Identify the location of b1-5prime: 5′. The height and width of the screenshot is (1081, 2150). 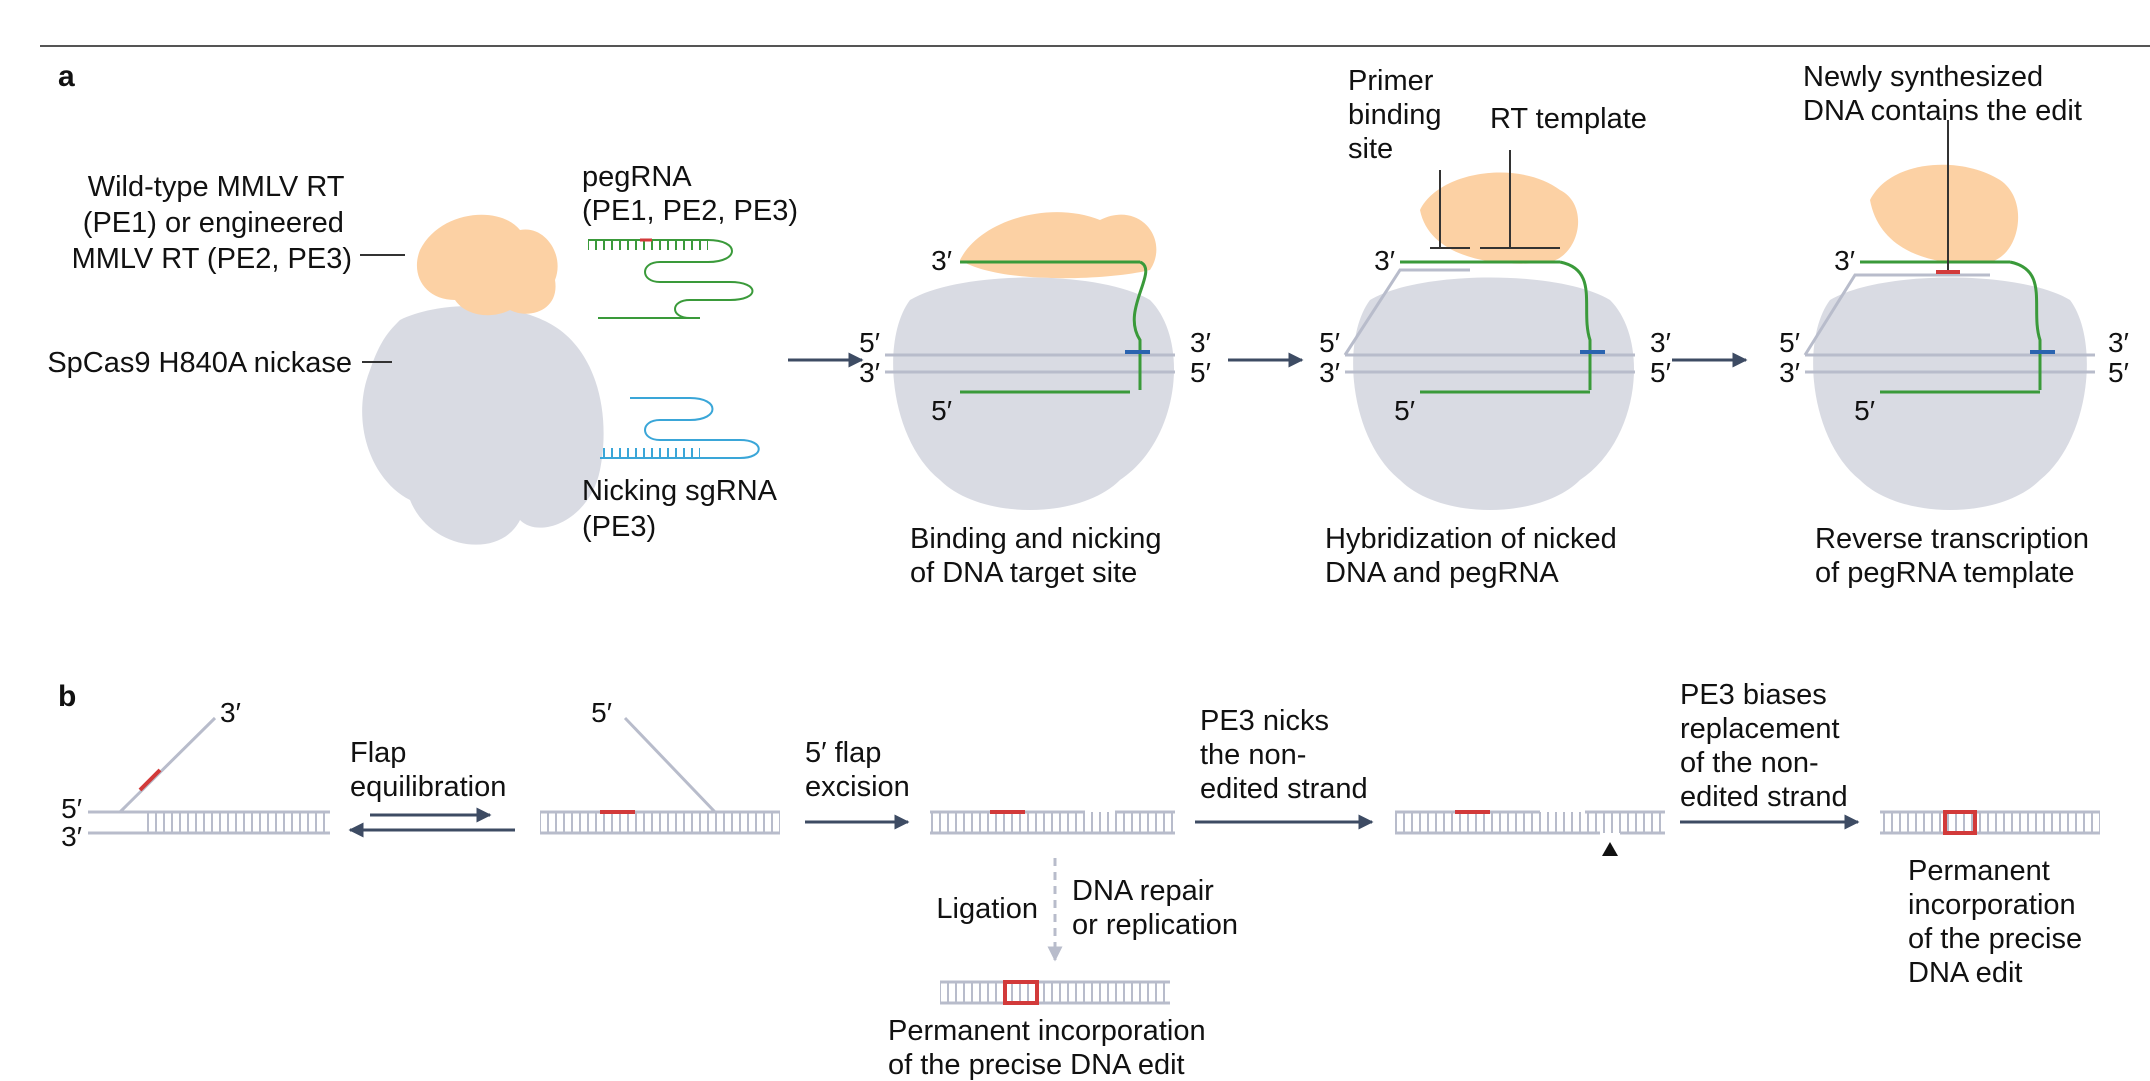
(71, 808).